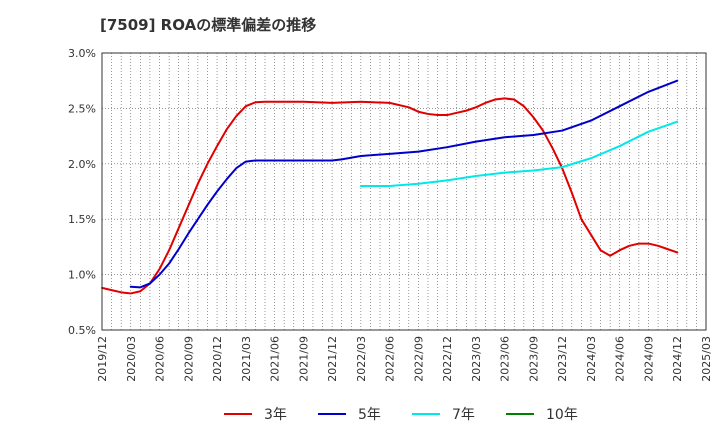  Describe the element at coordinates (208, 25) in the screenshot. I see `chart-title: [7509] ROAの標準偏差の推移` at that location.